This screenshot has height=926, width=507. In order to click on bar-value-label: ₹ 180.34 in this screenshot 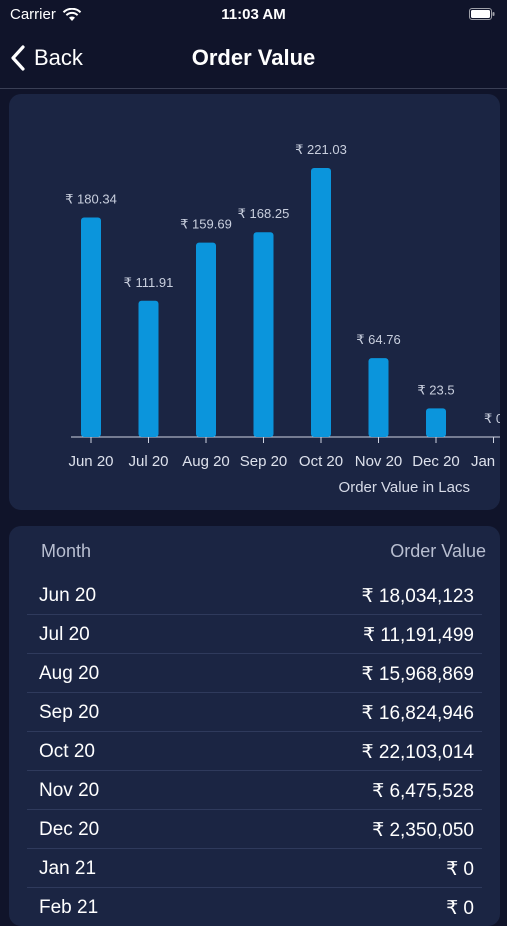, I will do `click(91, 199)`.